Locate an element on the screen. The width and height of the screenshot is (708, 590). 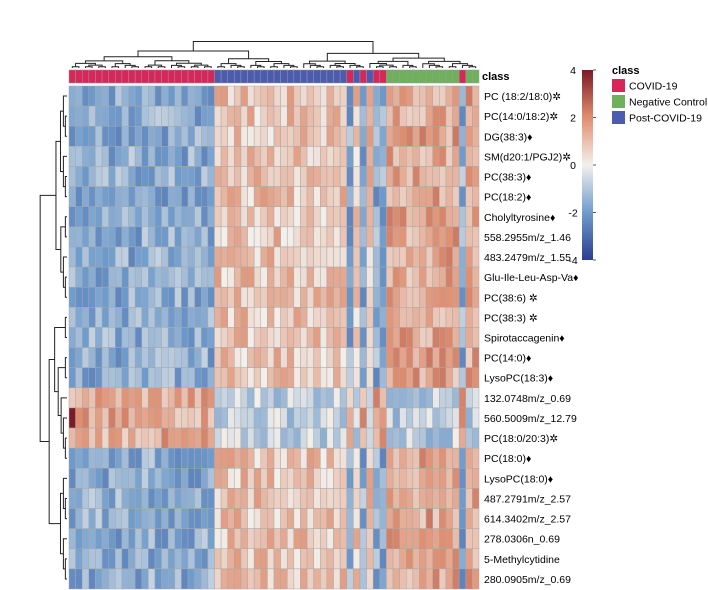
row-label: PC(18:2)♦ is located at coordinates (508, 198).